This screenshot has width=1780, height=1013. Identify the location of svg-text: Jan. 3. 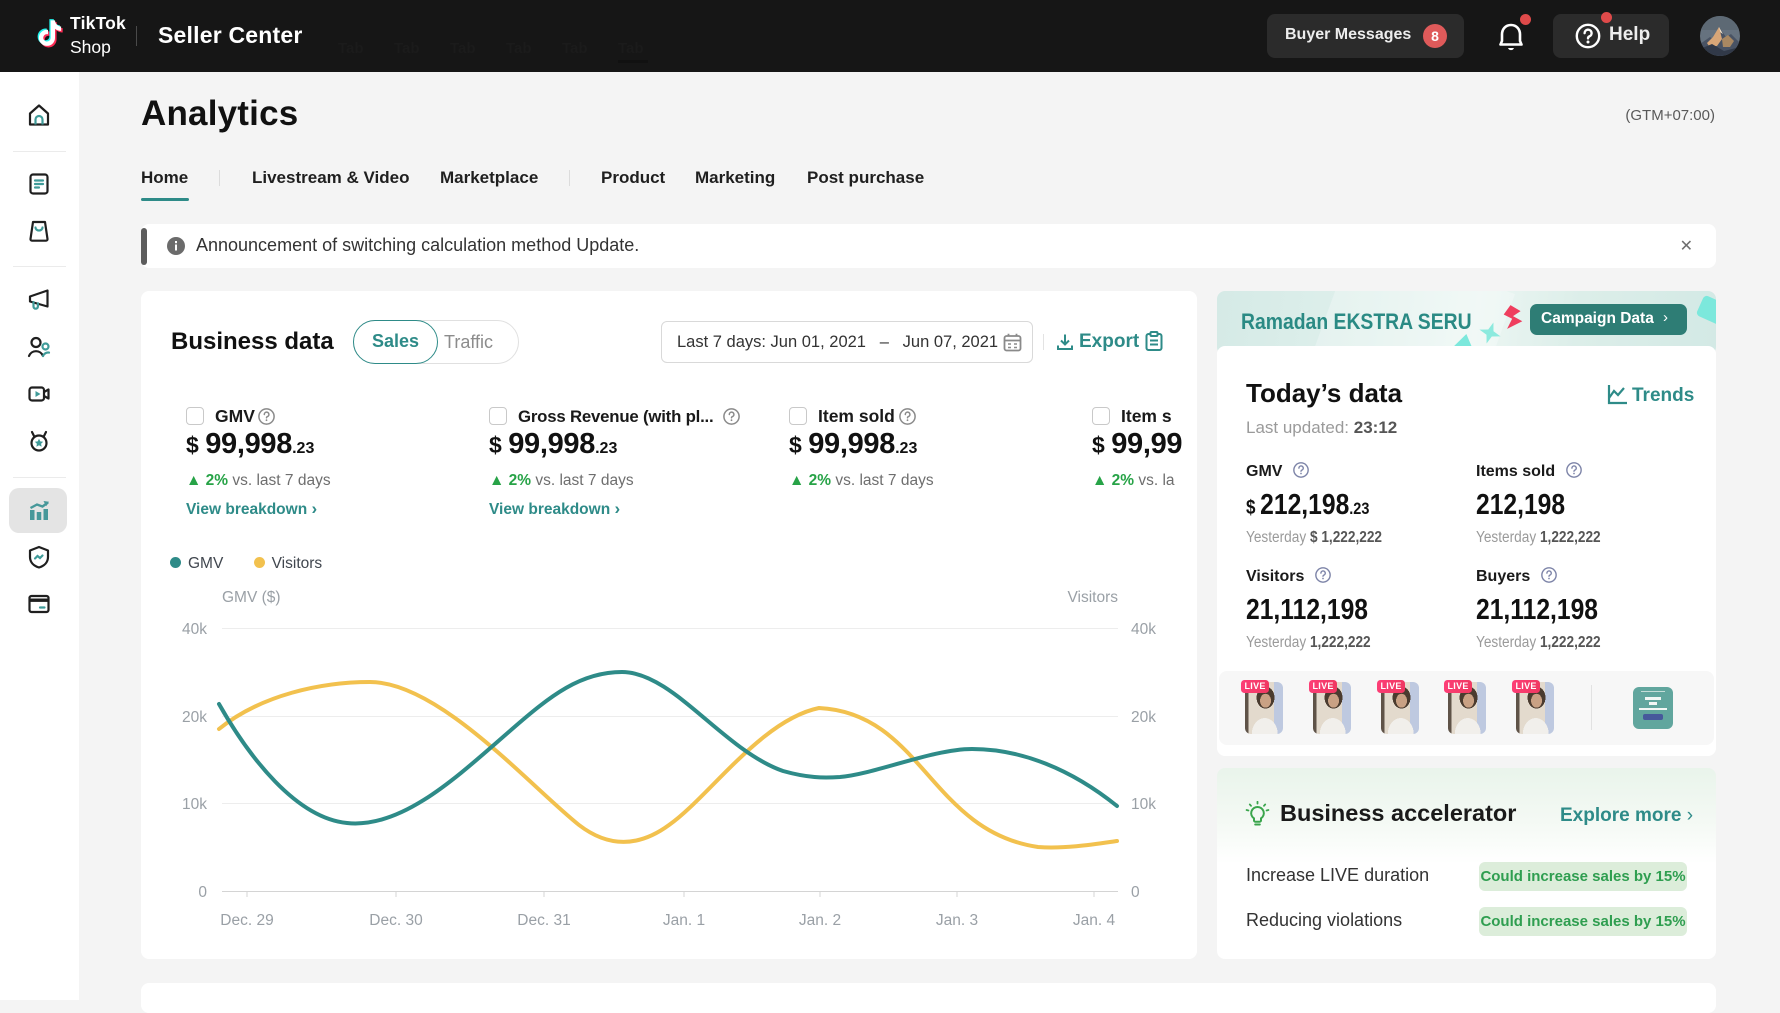
(957, 920).